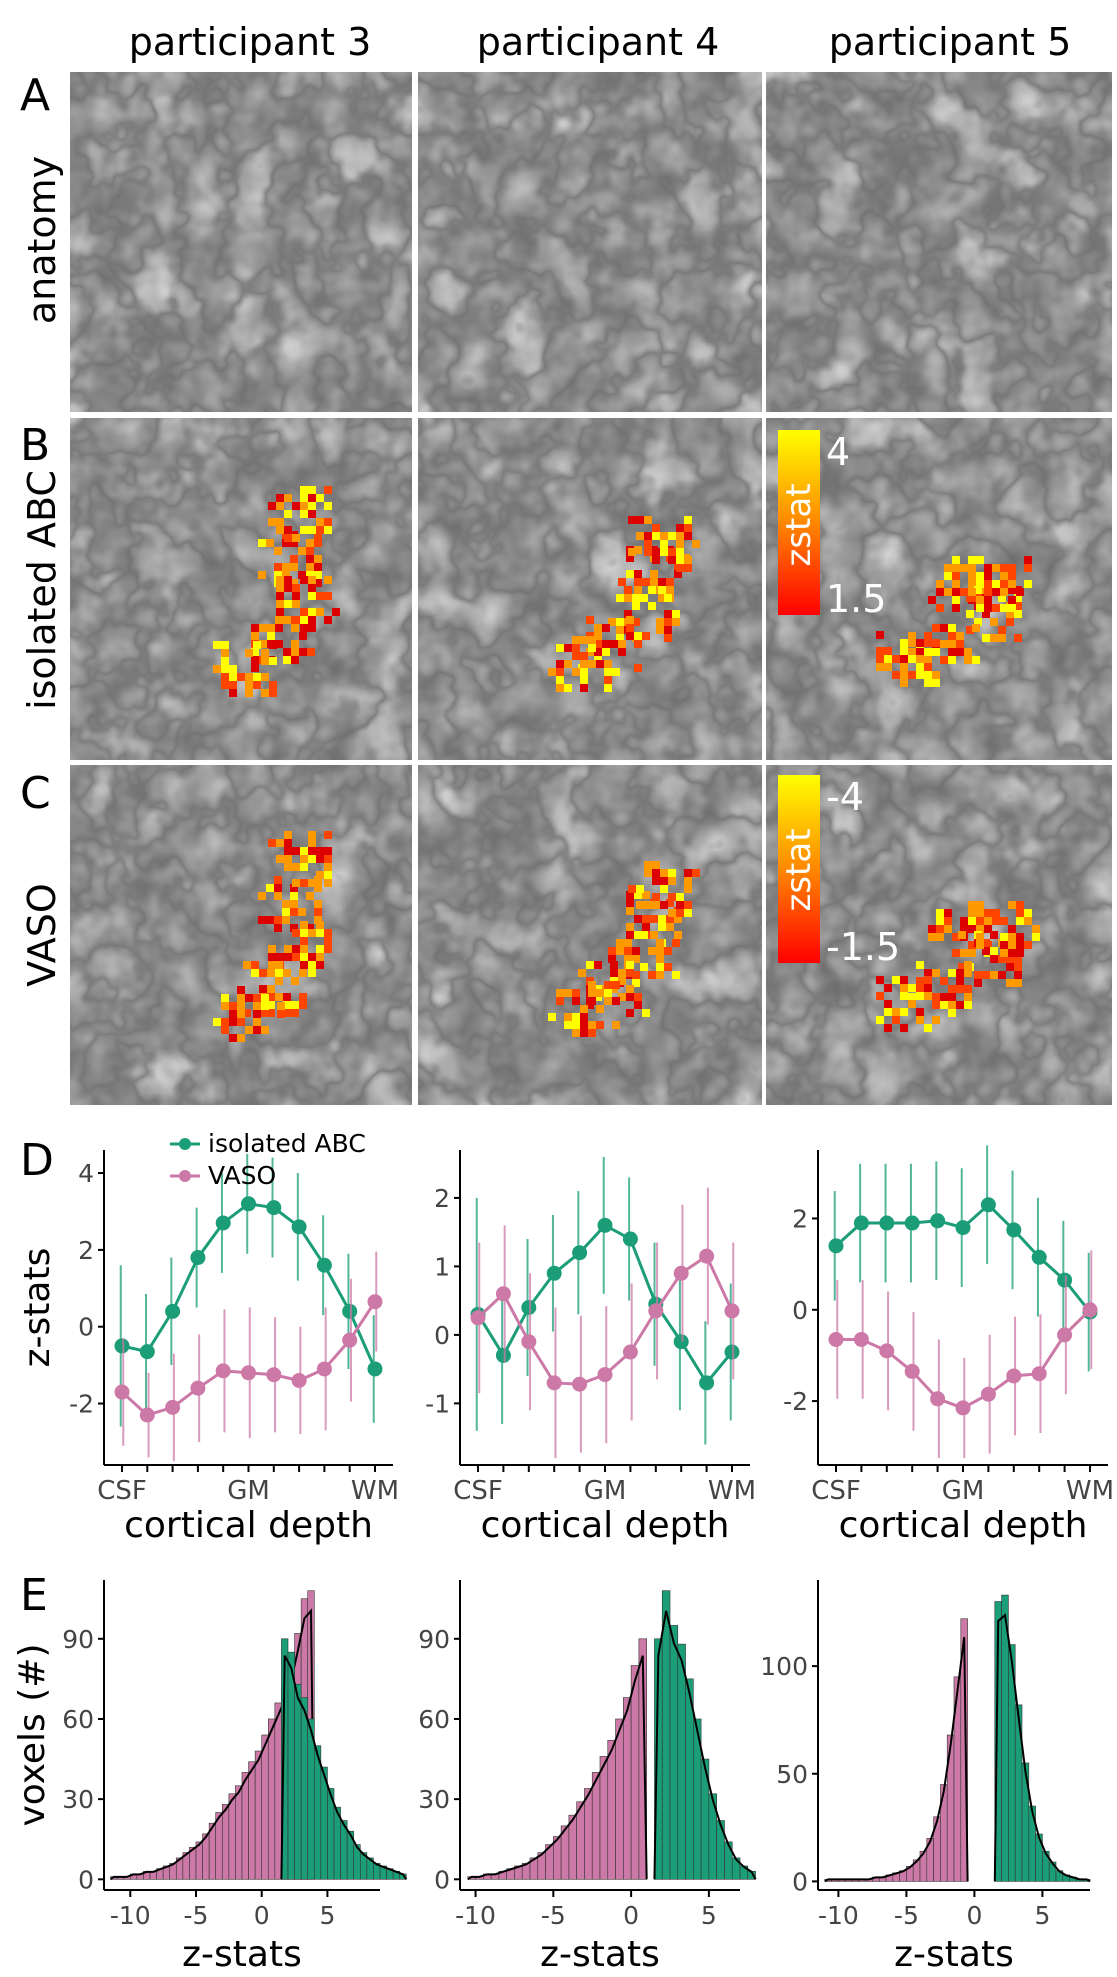 The image size is (1117, 1977). I want to click on histogram-vaso, so click(896, 1750).